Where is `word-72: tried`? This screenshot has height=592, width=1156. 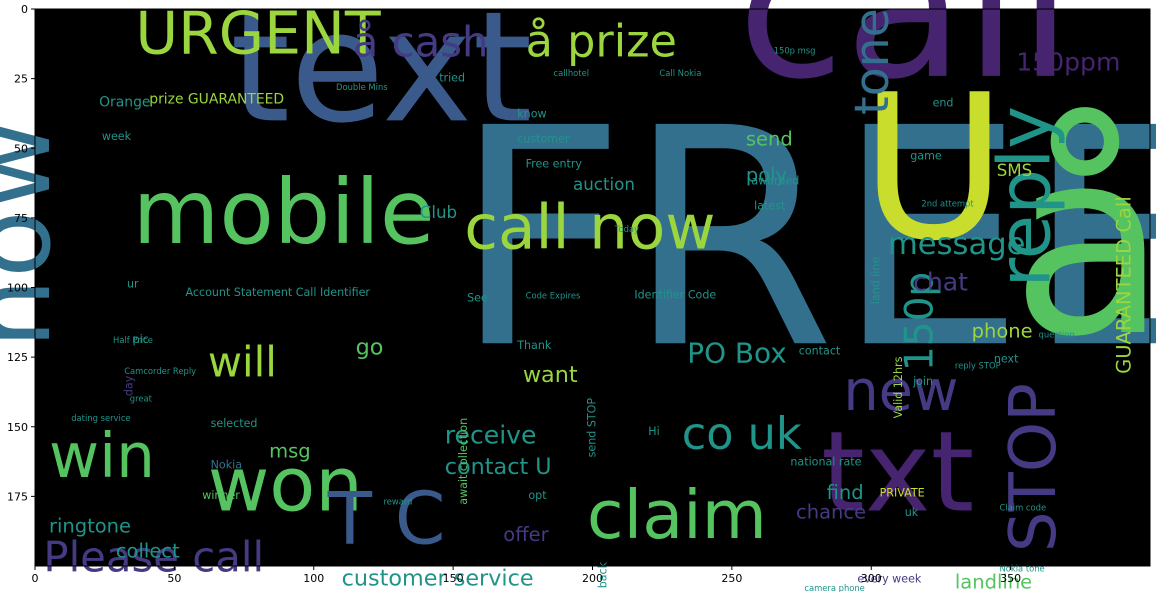
word-72: tried is located at coordinates (452, 77).